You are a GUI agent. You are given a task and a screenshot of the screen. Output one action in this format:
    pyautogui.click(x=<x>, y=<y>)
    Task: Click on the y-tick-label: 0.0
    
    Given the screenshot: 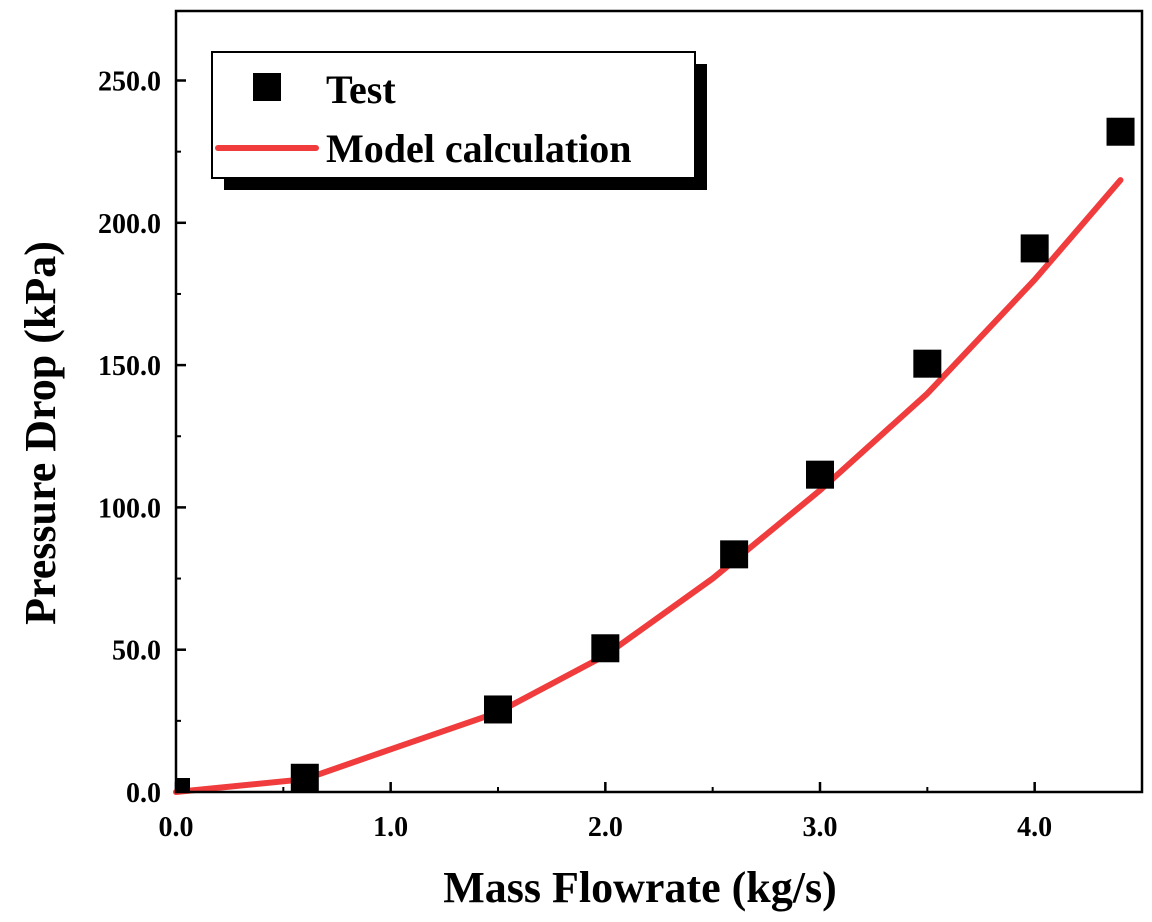 What is the action you would take?
    pyautogui.click(x=143, y=793)
    